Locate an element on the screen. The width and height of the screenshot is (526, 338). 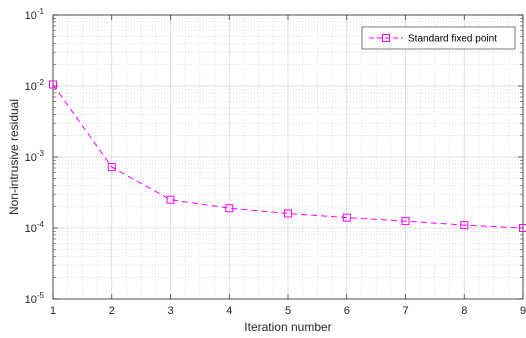
x-tick-label: 5 is located at coordinates (288, 311).